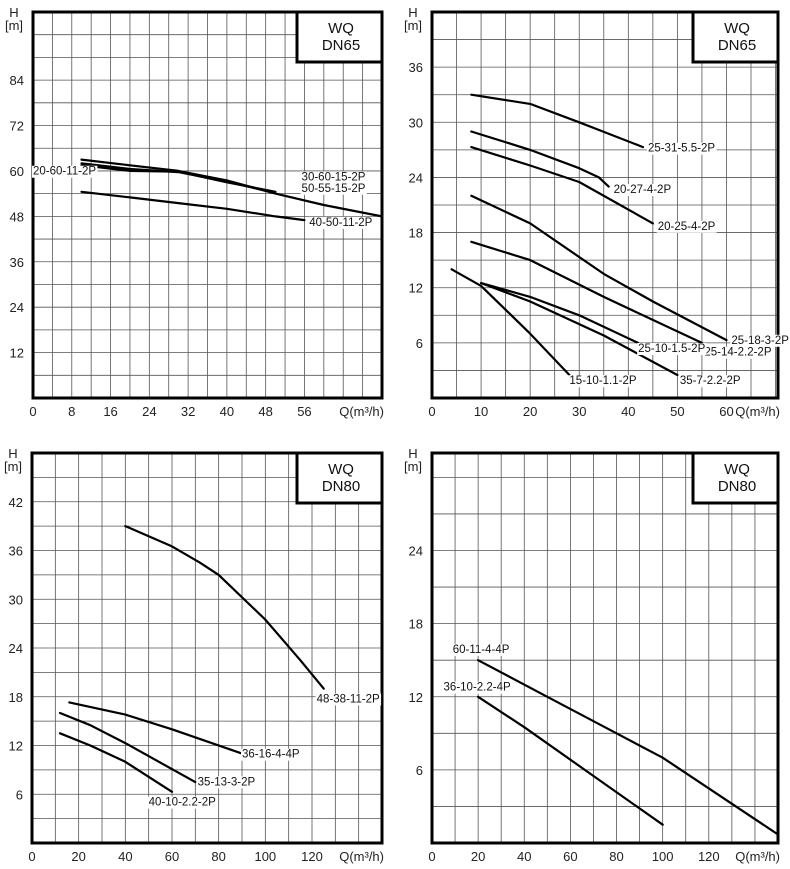  What do you see at coordinates (149, 411) in the screenshot?
I see `x-tick-label: 24` at bounding box center [149, 411].